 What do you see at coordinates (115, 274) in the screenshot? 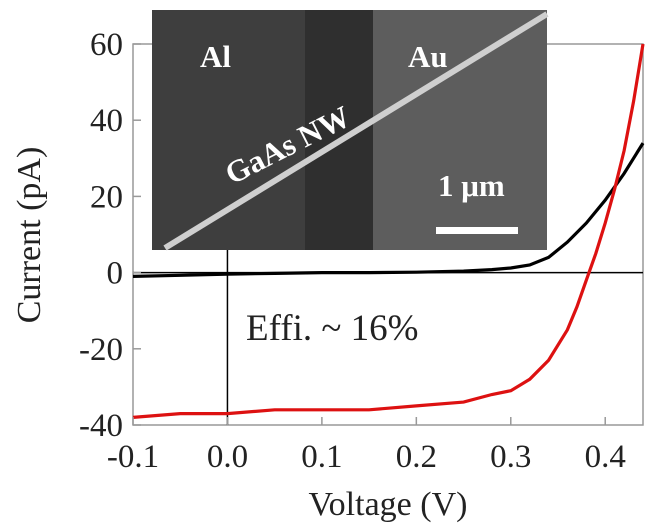
I see `y-tick-label: 0` at bounding box center [115, 274].